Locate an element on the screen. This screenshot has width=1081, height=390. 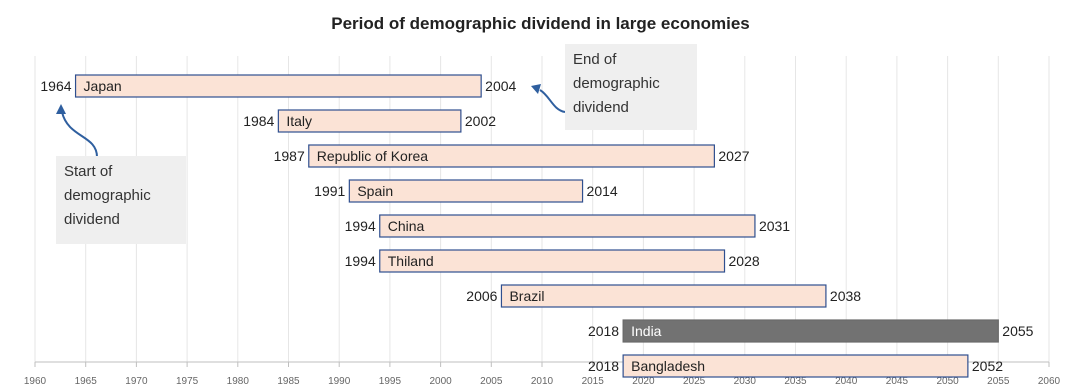
bar-end-label: 2027 is located at coordinates (733, 156).